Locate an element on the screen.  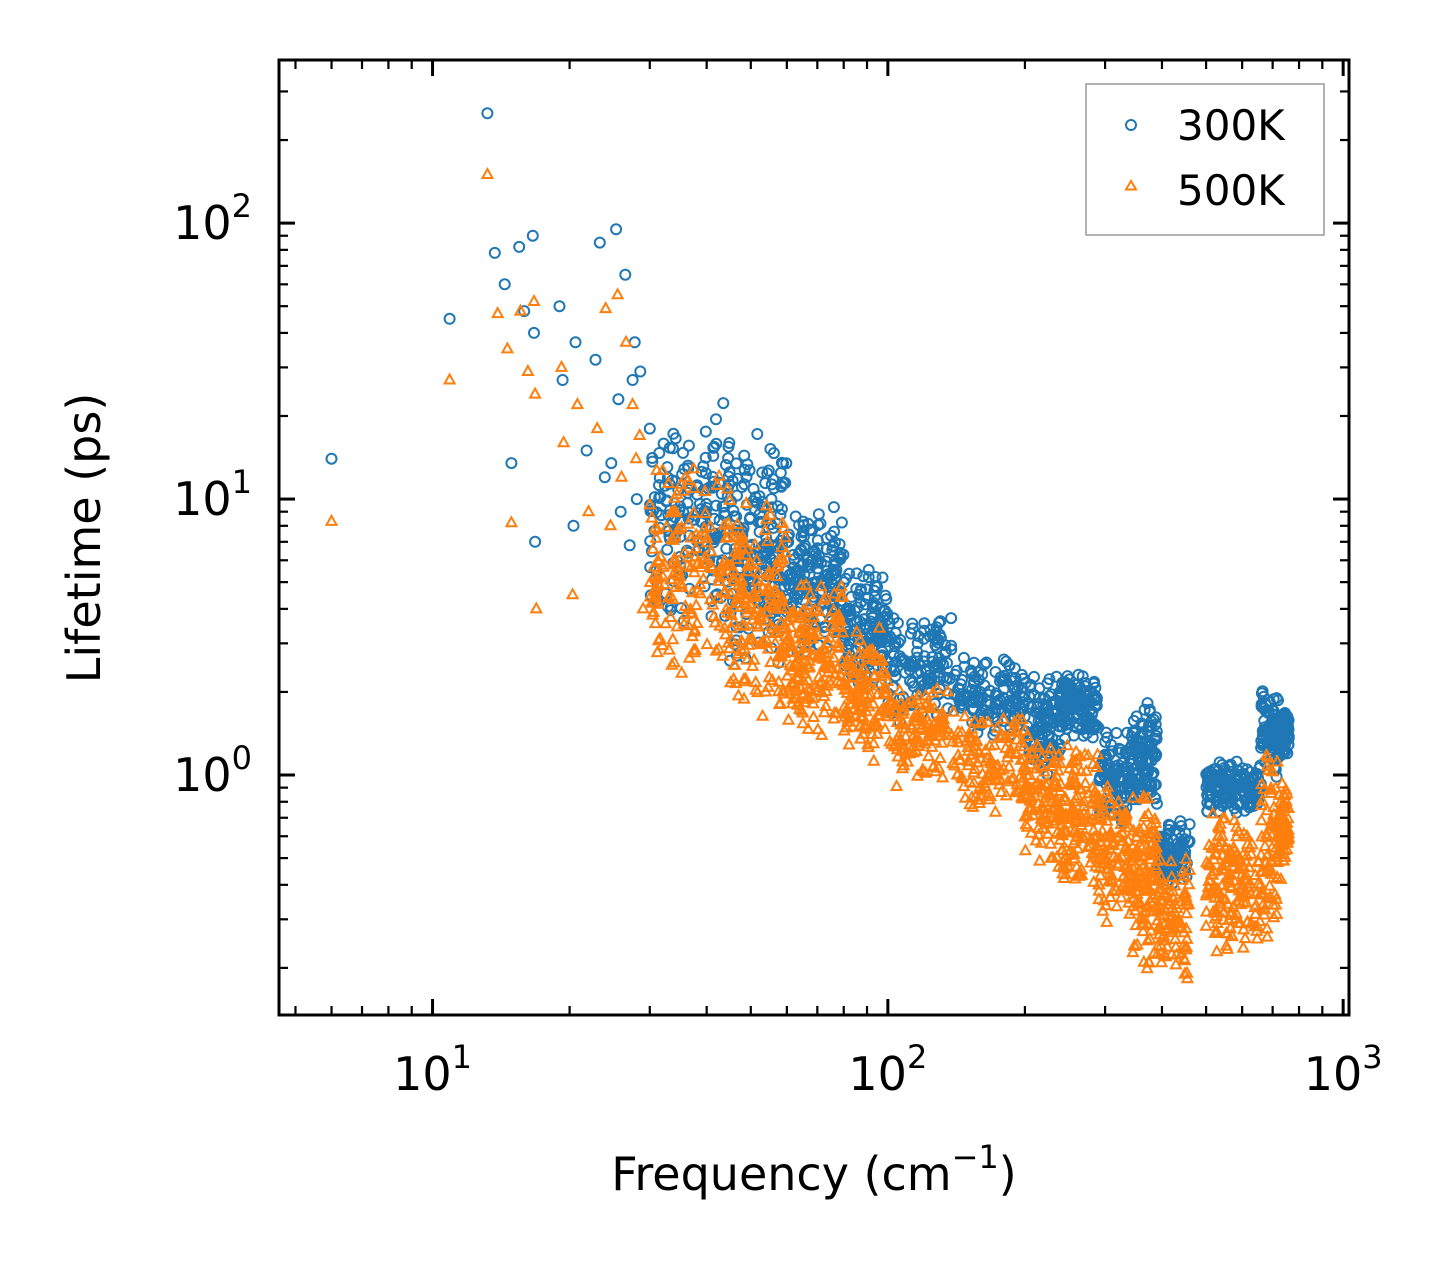
x-tick-label: 101 is located at coordinates (432, 1069).